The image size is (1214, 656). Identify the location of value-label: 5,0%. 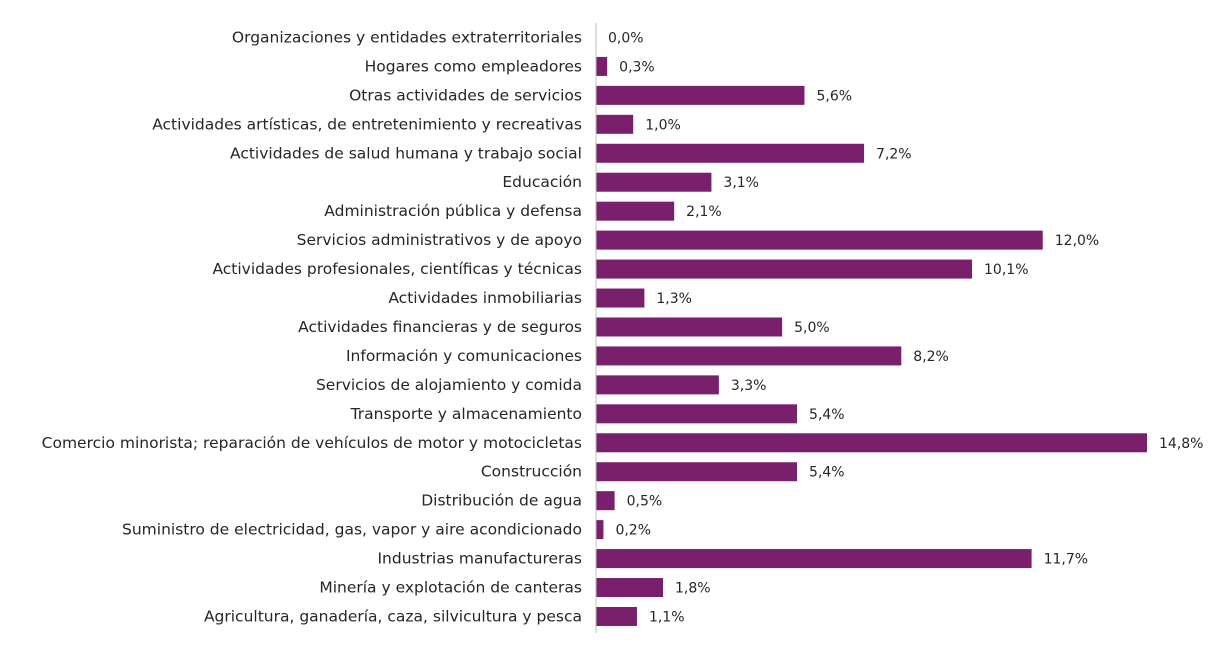
(812, 328).